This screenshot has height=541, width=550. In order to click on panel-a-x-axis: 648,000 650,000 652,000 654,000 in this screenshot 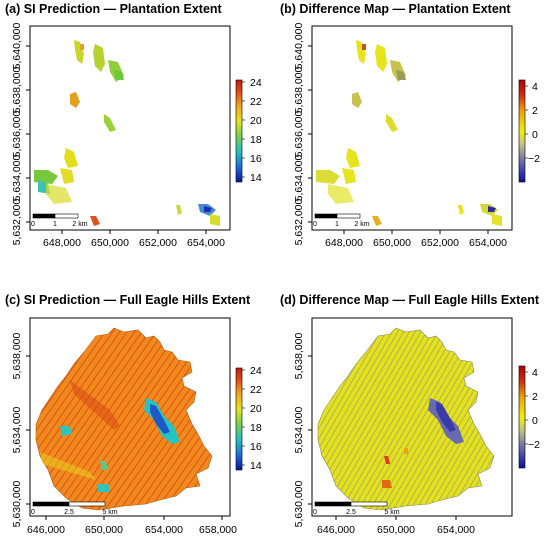, I will do `click(134, 239)`.